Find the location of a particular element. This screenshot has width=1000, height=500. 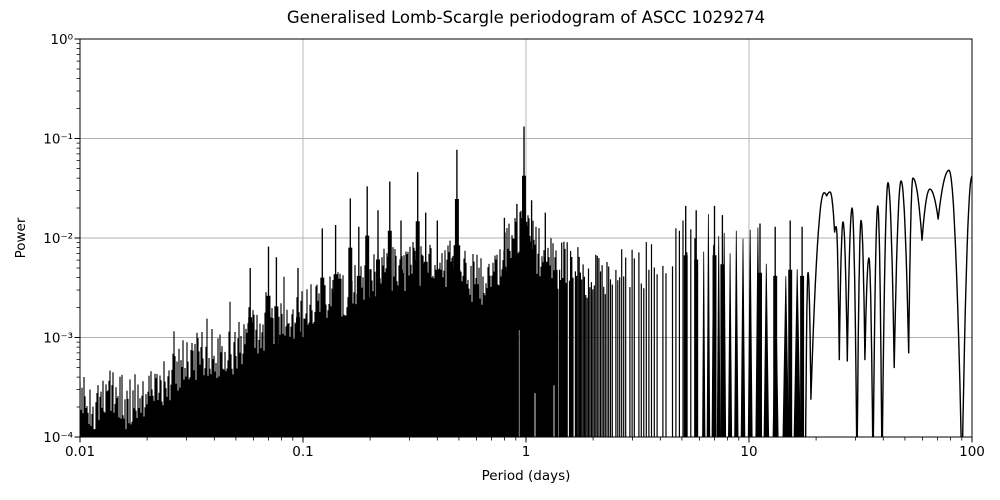

x-tick-label-1: 1 is located at coordinates (526, 452).